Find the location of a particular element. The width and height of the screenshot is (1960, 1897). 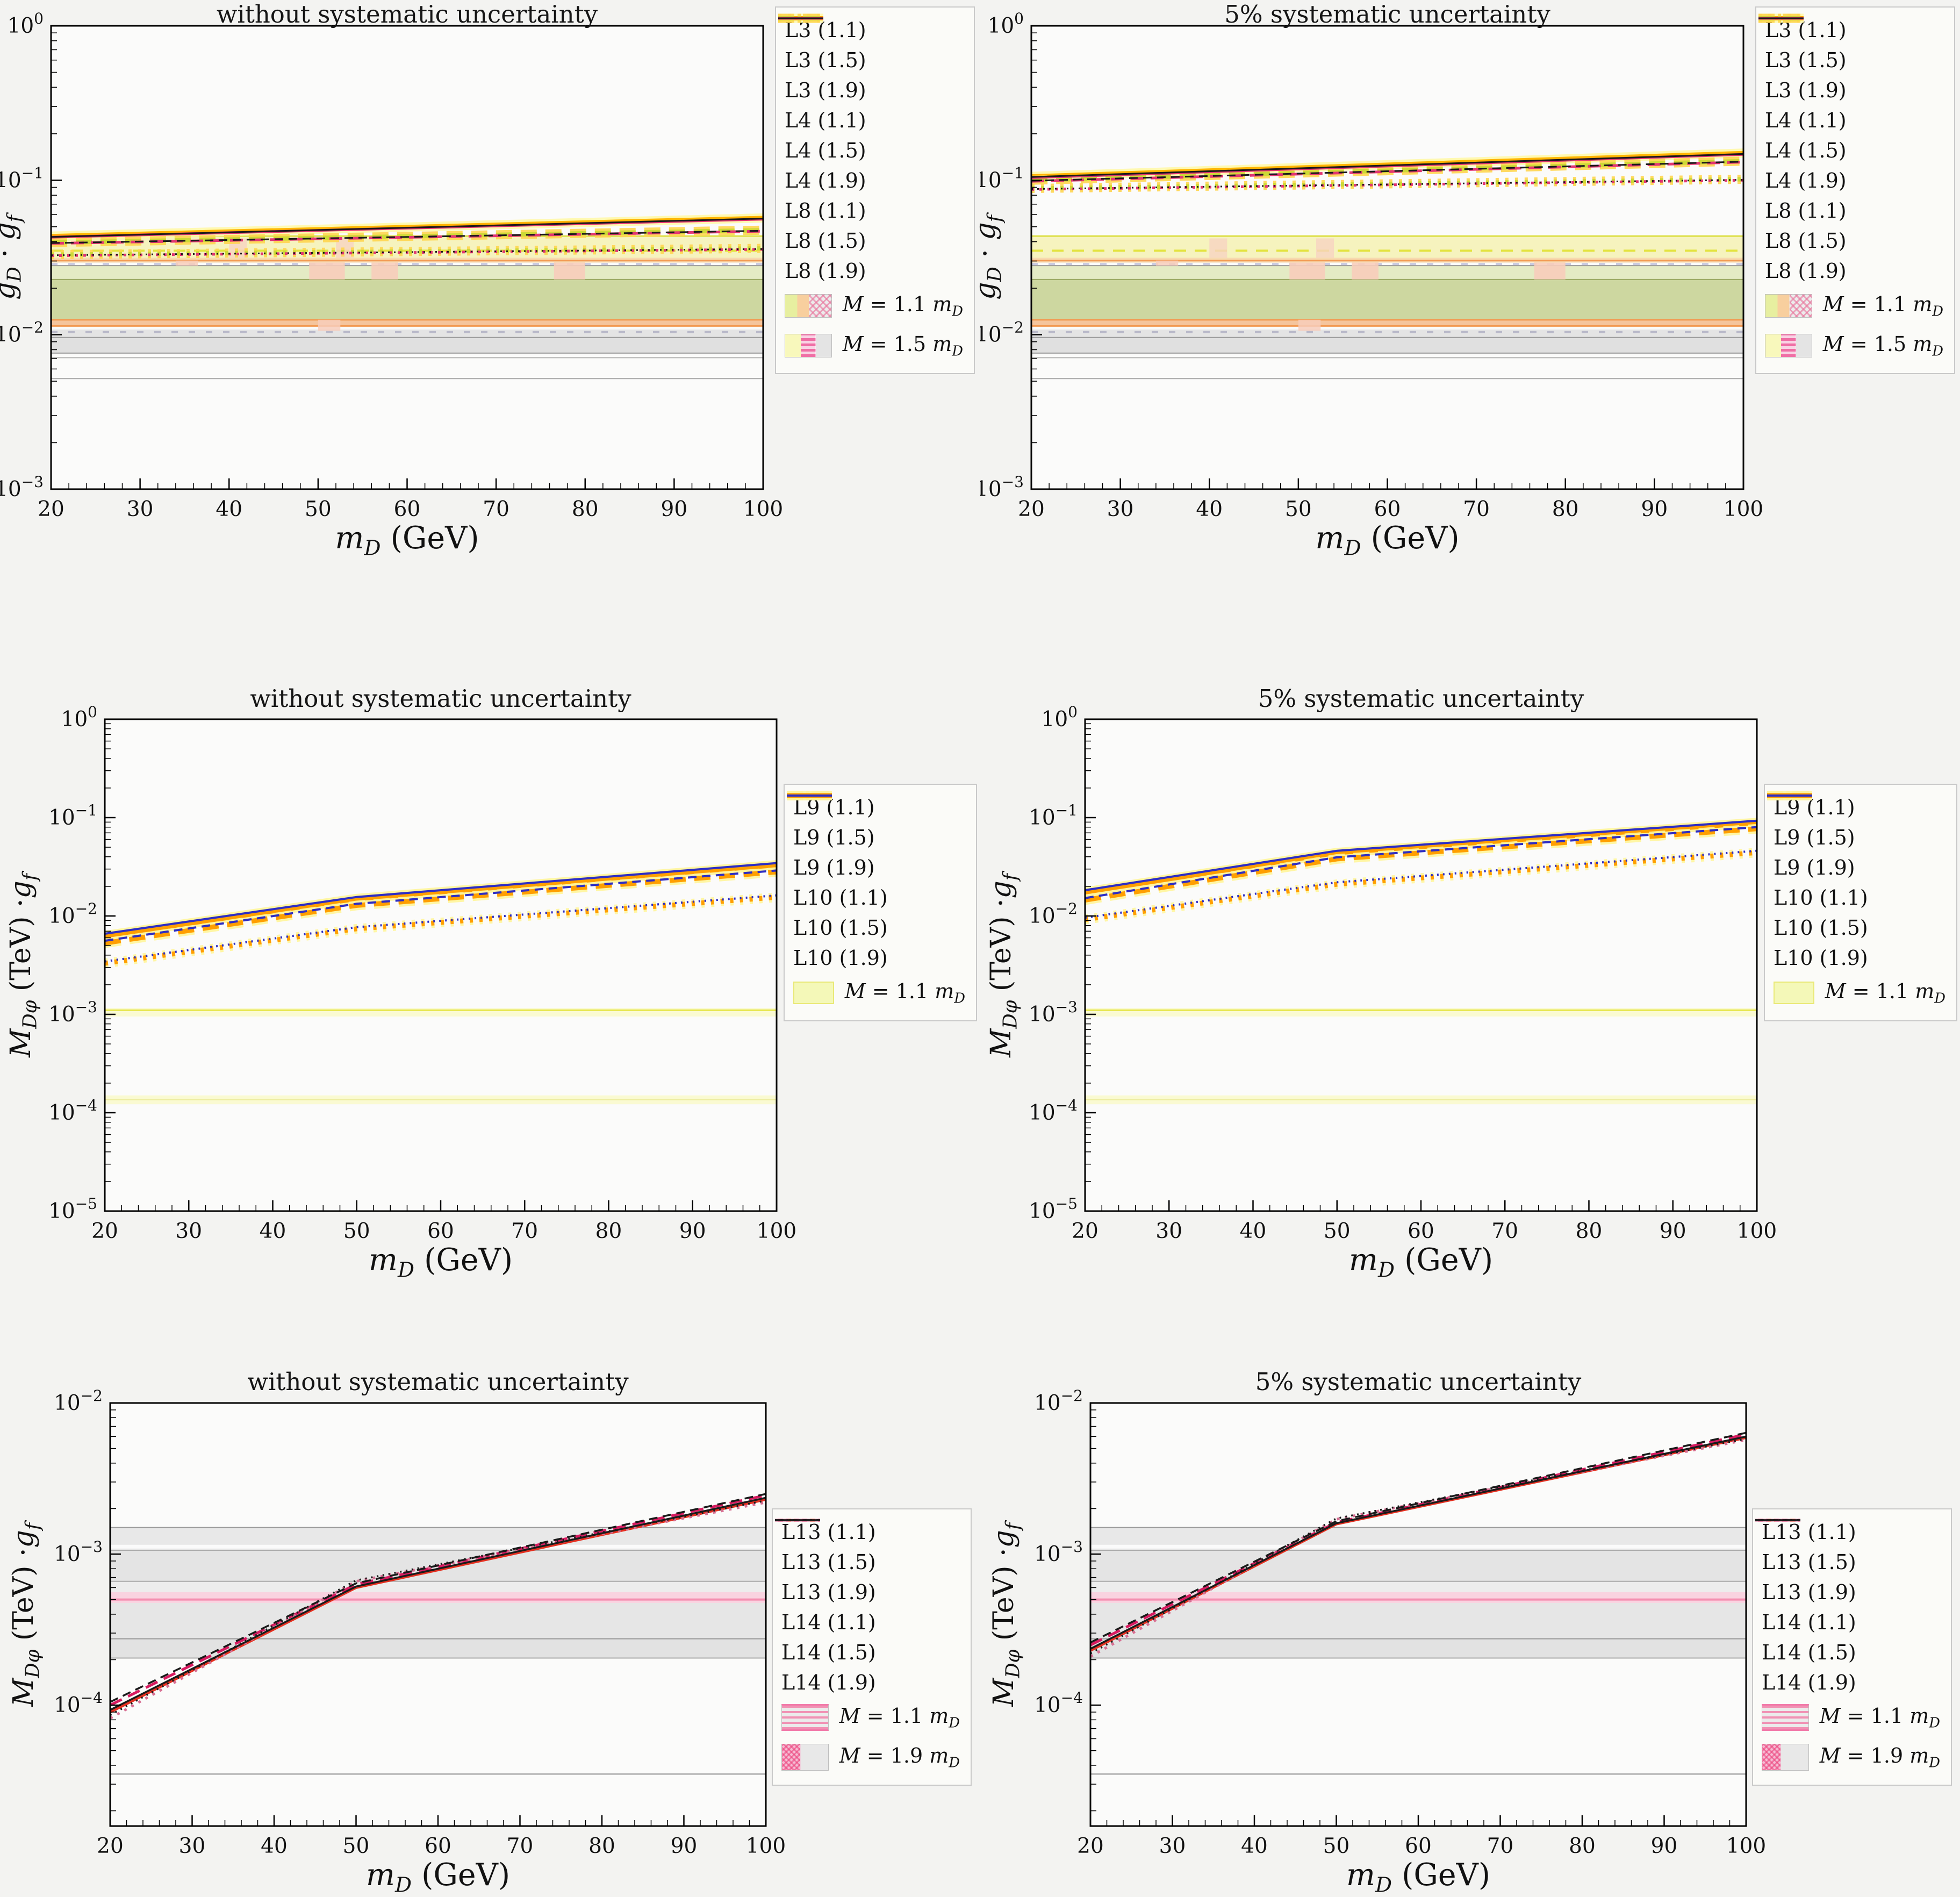

series-l9-1-1- is located at coordinates (441, 901).